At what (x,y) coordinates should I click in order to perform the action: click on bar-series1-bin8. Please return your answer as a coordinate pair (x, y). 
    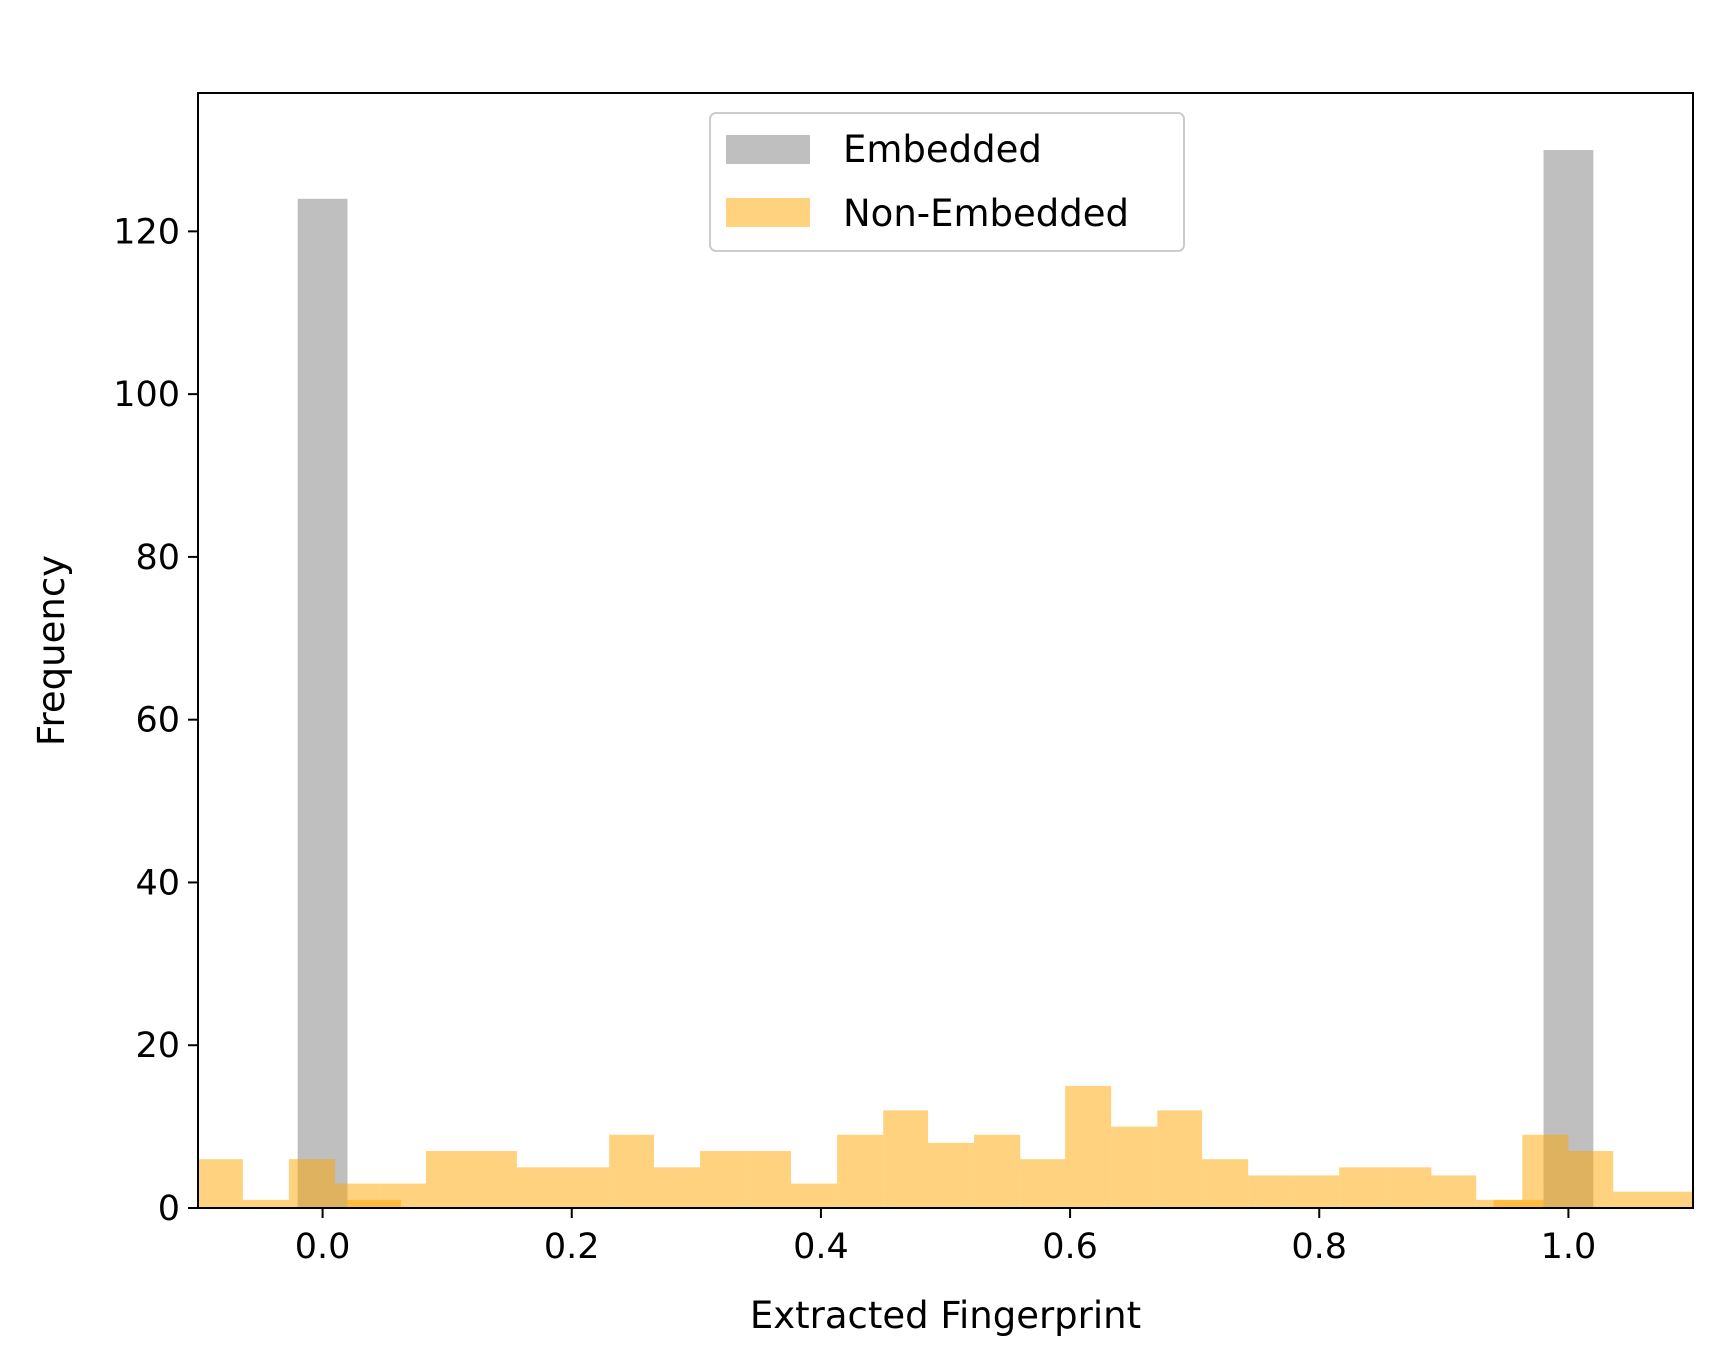
    Looking at the image, I should click on (586, 1187).